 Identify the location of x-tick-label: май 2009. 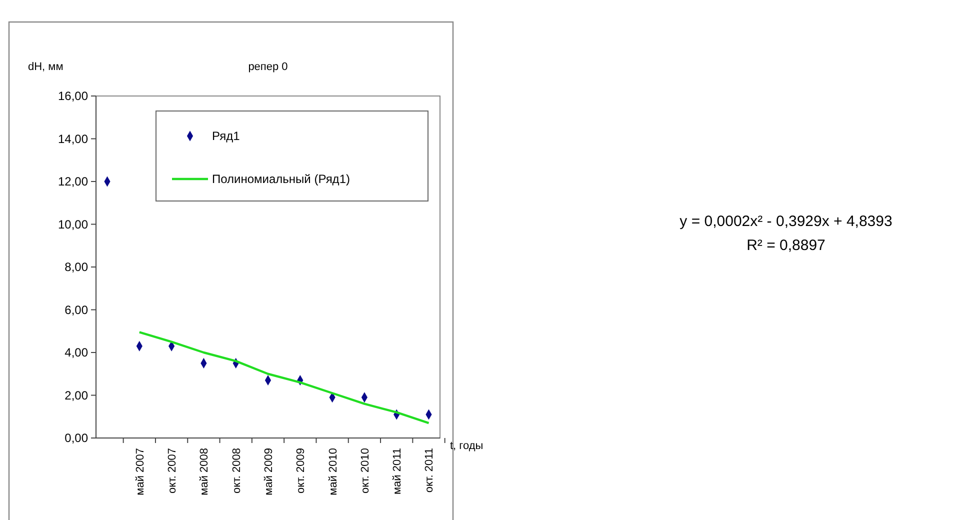
(269, 472).